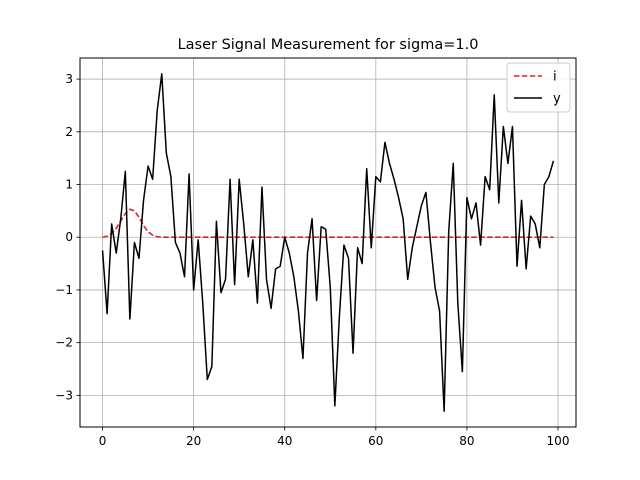 This screenshot has width=640, height=480. I want to click on x-tick-label: 80, so click(466, 441).